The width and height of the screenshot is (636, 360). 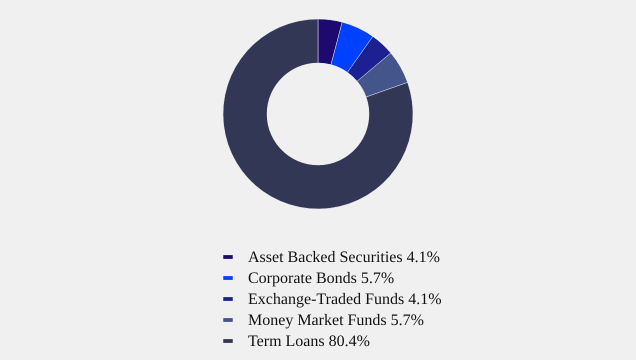 What do you see at coordinates (336, 320) in the screenshot?
I see `legend-label: Money Market Funds 5.7%` at bounding box center [336, 320].